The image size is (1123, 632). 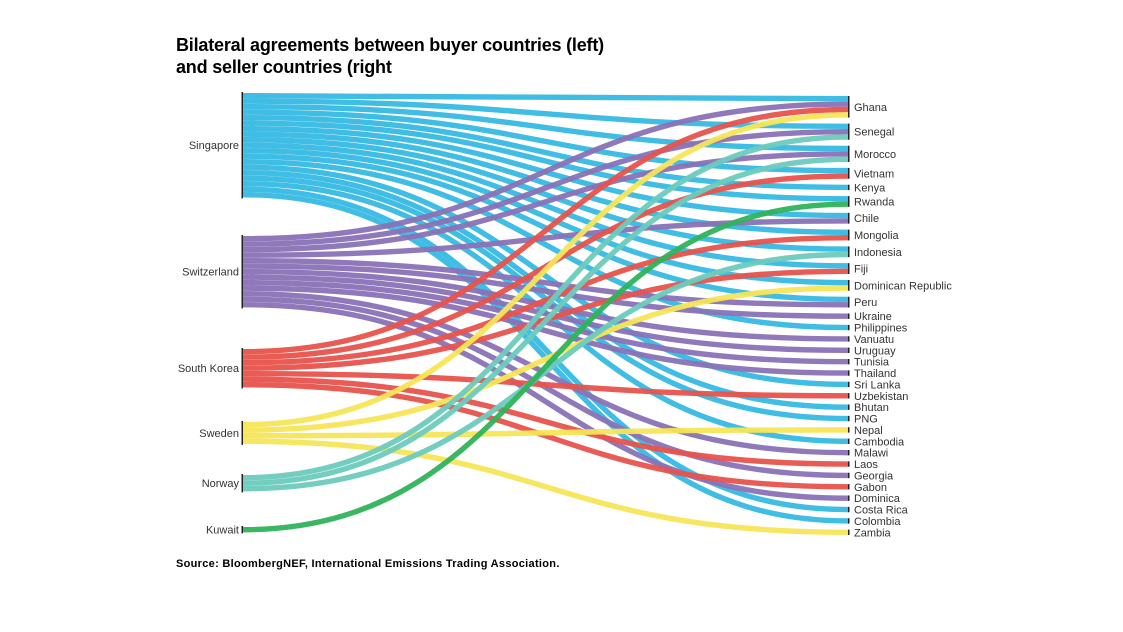 I want to click on label-indonesia: Indonesia, so click(x=878, y=253).